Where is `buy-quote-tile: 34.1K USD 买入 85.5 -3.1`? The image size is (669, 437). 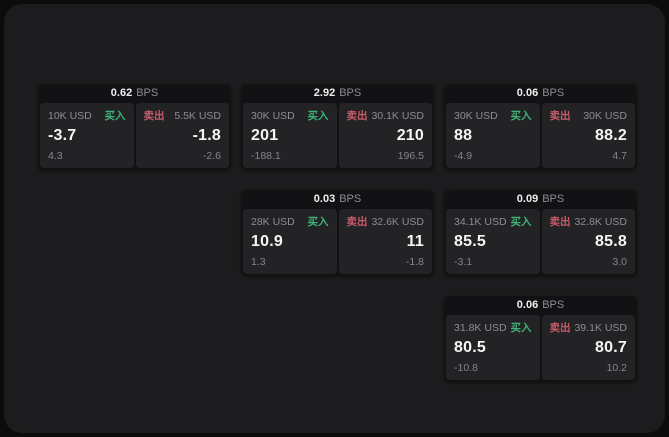 buy-quote-tile: 34.1K USD 买入 85.5 -3.1 is located at coordinates (493, 241).